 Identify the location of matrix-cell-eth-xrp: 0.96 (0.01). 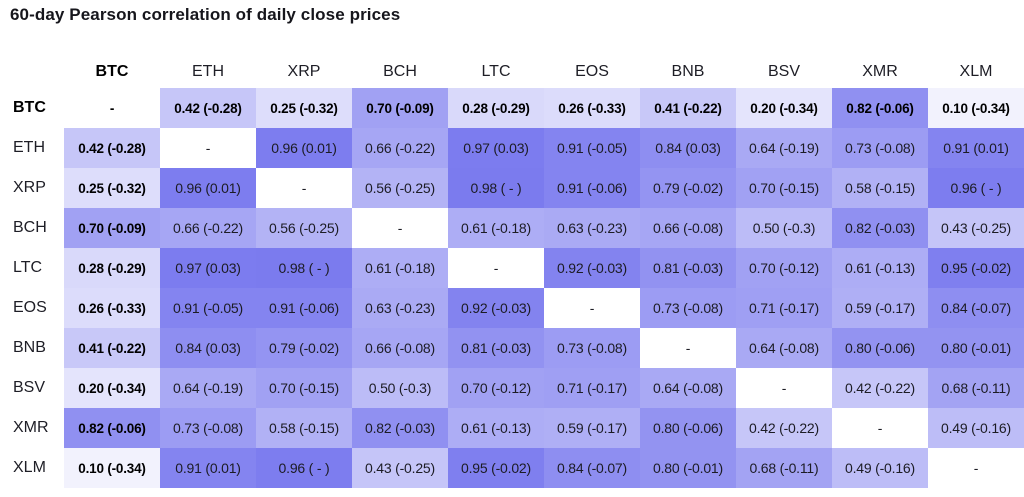
(304, 148).